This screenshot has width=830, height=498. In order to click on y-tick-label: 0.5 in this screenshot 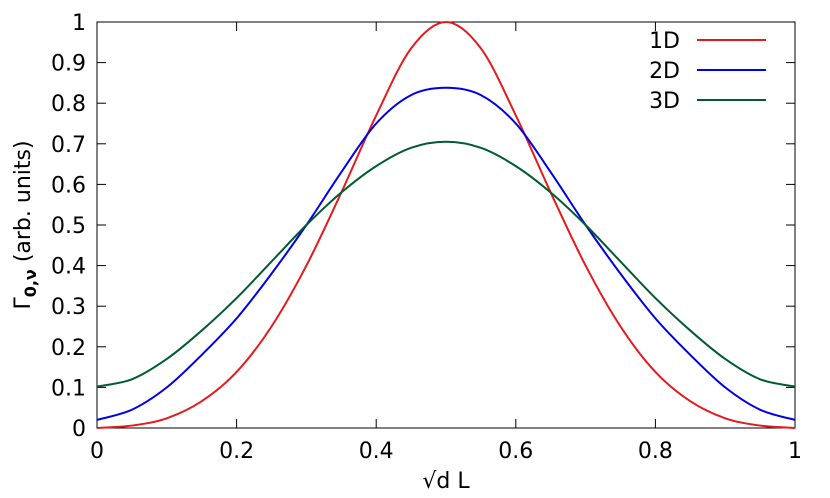, I will do `click(68, 226)`.